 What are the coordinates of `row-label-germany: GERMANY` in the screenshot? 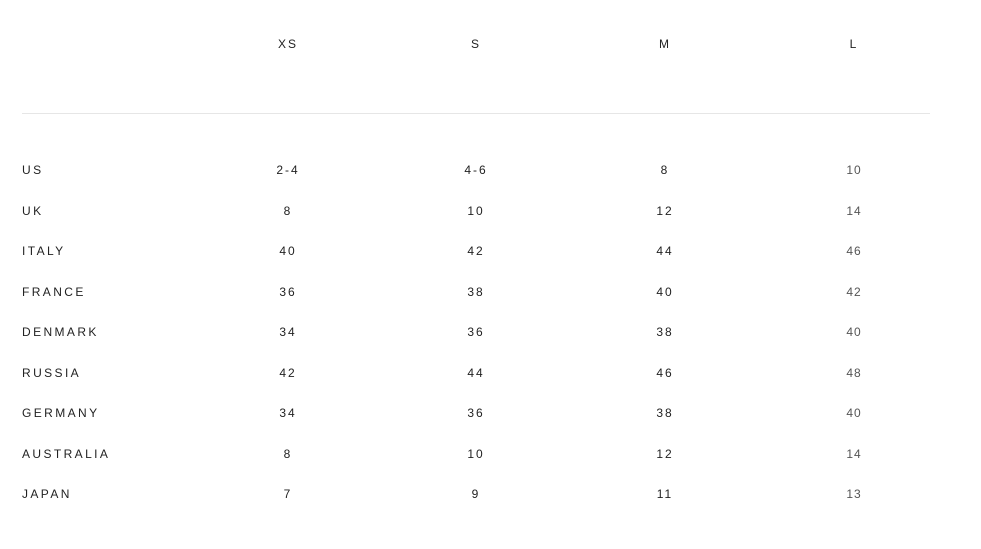 It's located at (61, 413).